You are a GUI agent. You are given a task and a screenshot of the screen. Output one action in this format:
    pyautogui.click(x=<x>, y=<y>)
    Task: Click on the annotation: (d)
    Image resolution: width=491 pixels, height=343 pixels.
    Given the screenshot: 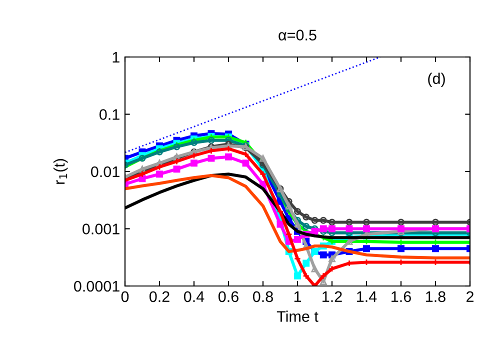 What is the action you would take?
    pyautogui.click(x=436, y=80)
    